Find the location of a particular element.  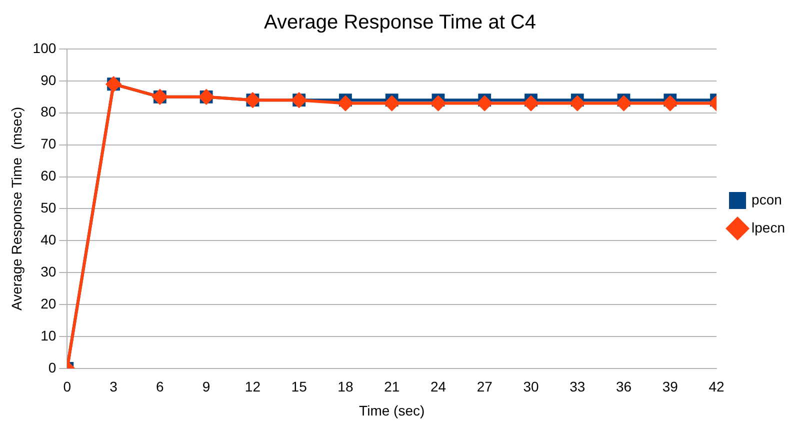

x-tick-label: 18 is located at coordinates (346, 386).